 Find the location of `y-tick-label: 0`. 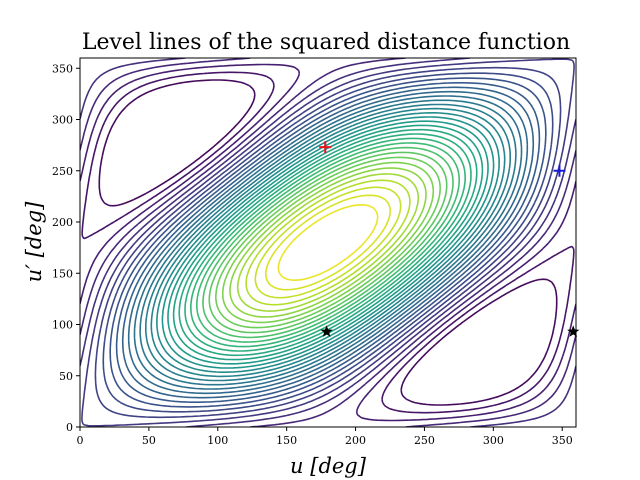

y-tick-label: 0 is located at coordinates (69, 427).